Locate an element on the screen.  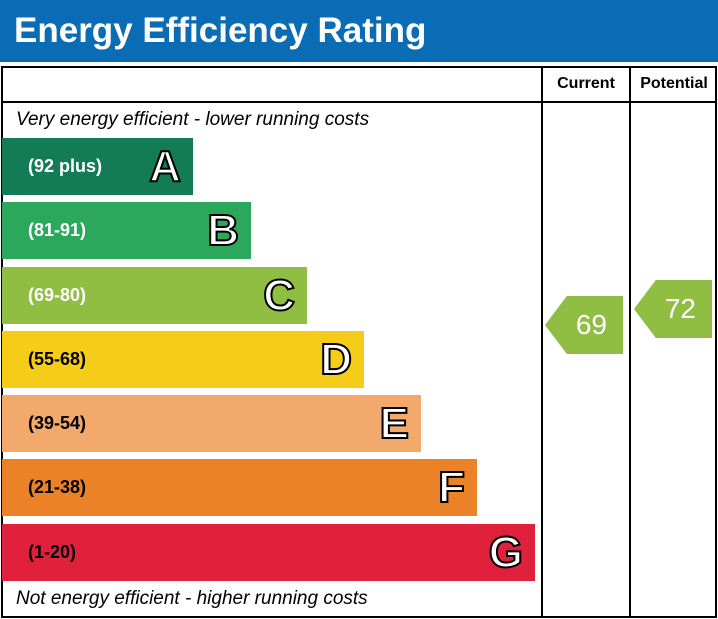
band-g: (1-20) G is located at coordinates (268, 552).